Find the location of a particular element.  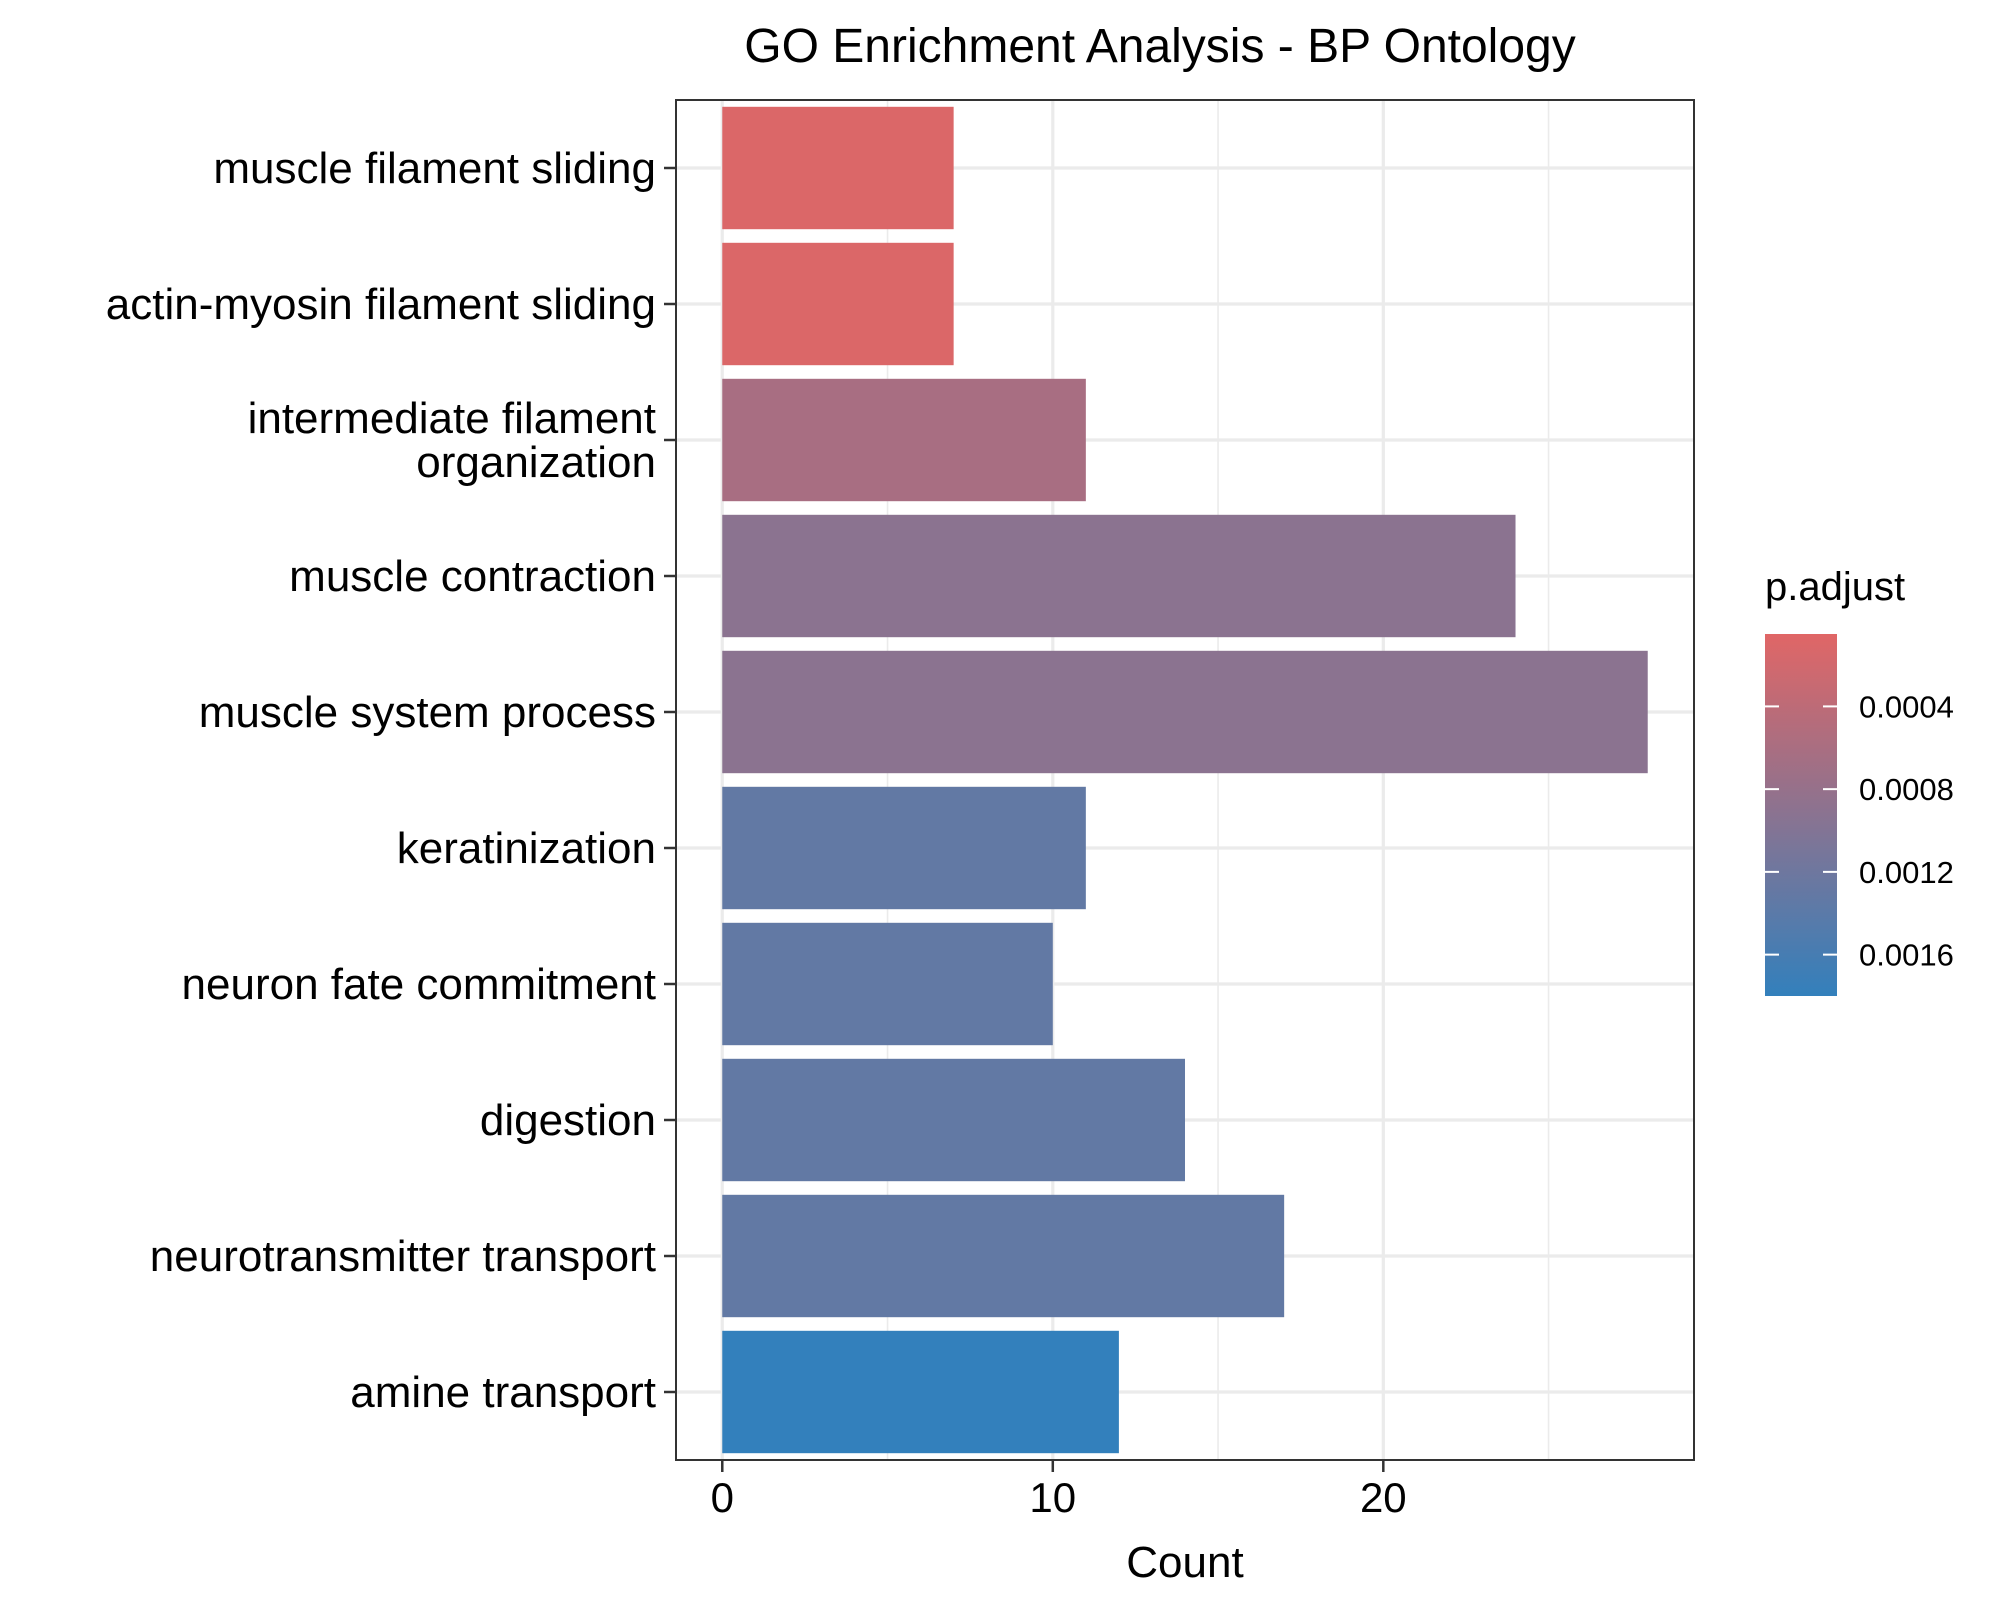

category-label: digestion is located at coordinates (568, 1120).